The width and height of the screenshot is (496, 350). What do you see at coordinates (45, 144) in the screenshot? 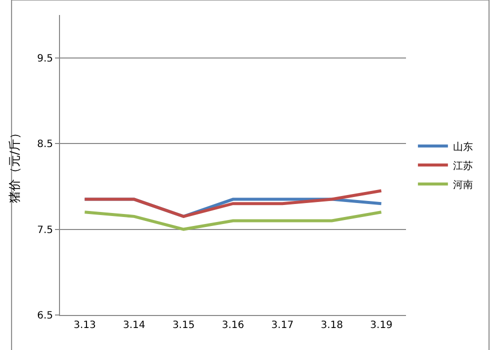
I see `y-tick-label: 8.5` at bounding box center [45, 144].